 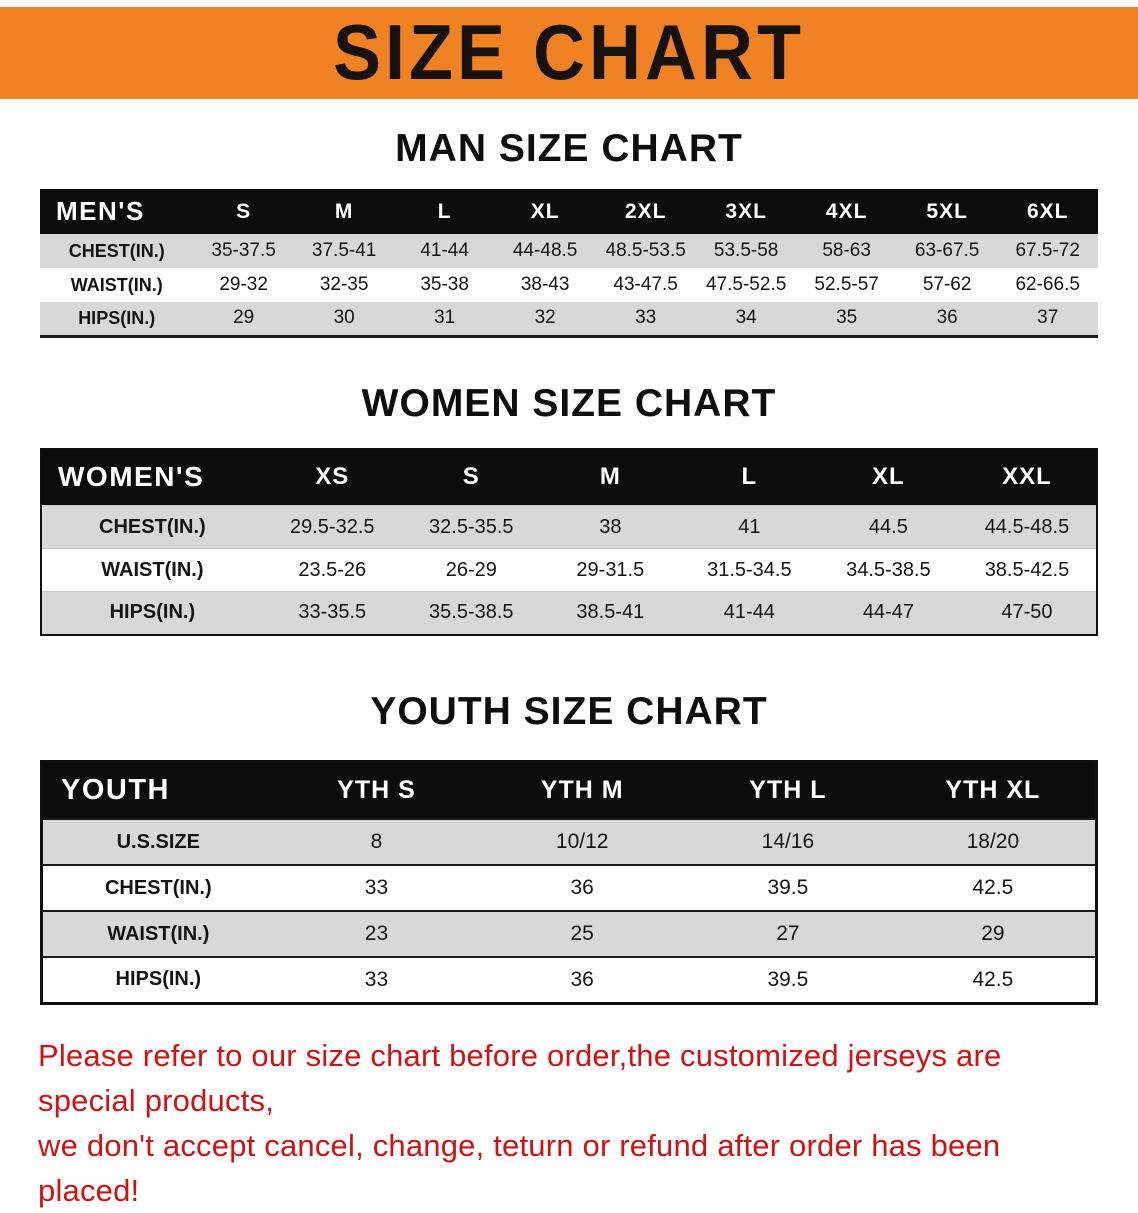 What do you see at coordinates (645, 211) in the screenshot?
I see `size-column-header: 2XL` at bounding box center [645, 211].